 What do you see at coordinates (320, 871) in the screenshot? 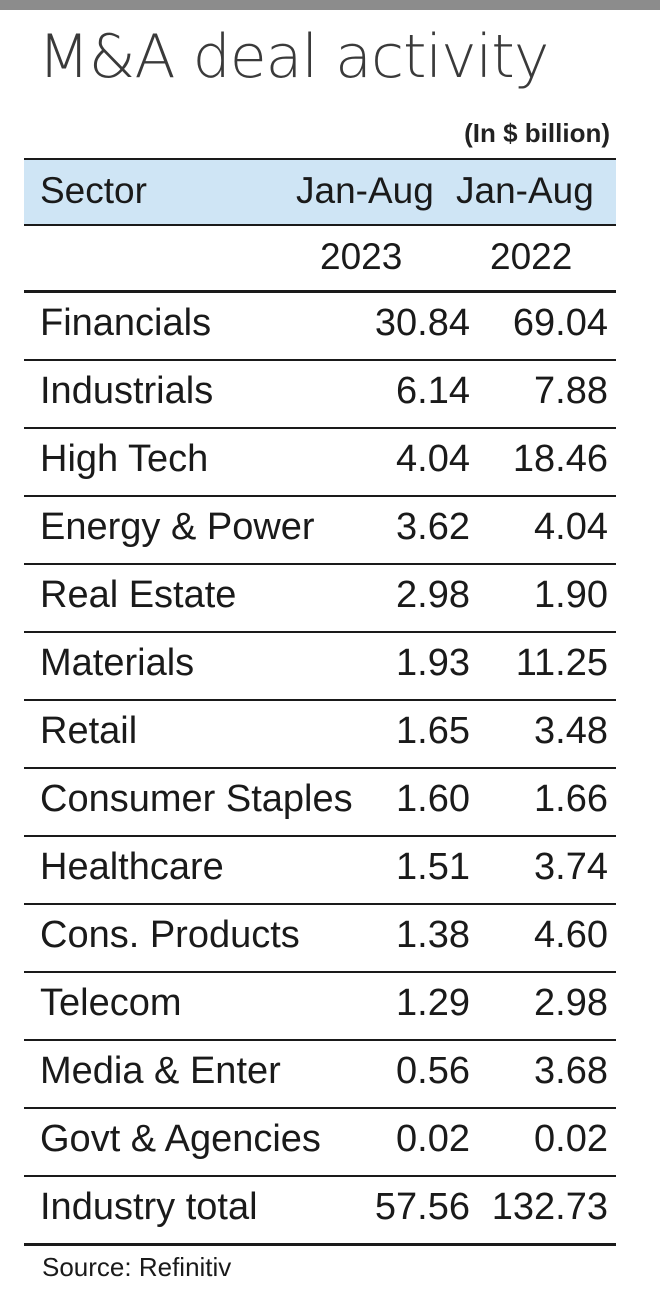
I see `table-row: Healthcare 1.51 3.74` at bounding box center [320, 871].